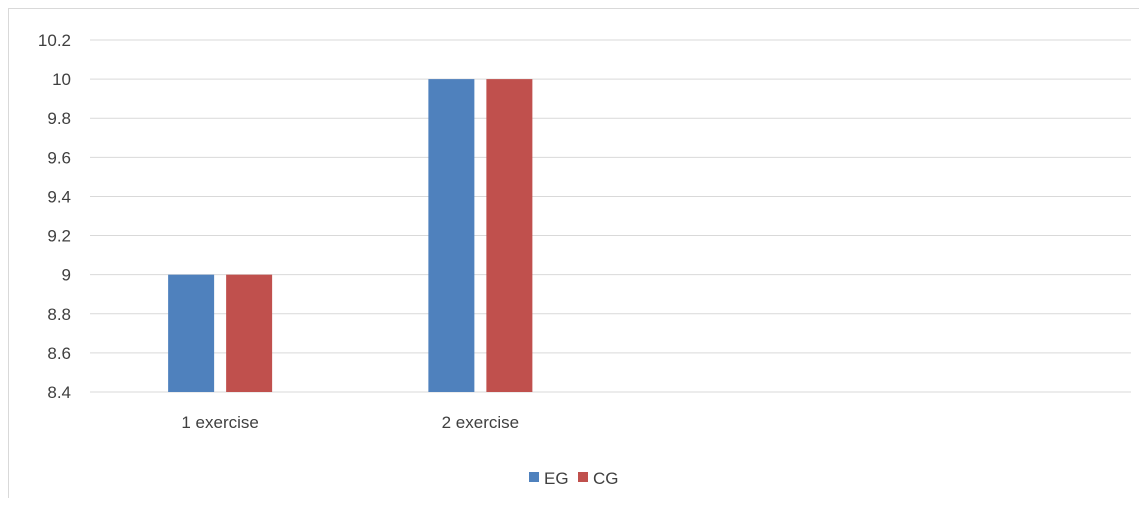 The width and height of the screenshot is (1147, 506). Describe the element at coordinates (350, 422) in the screenshot. I see `x-axis-ticks: 1 exercise 2 exercise` at that location.